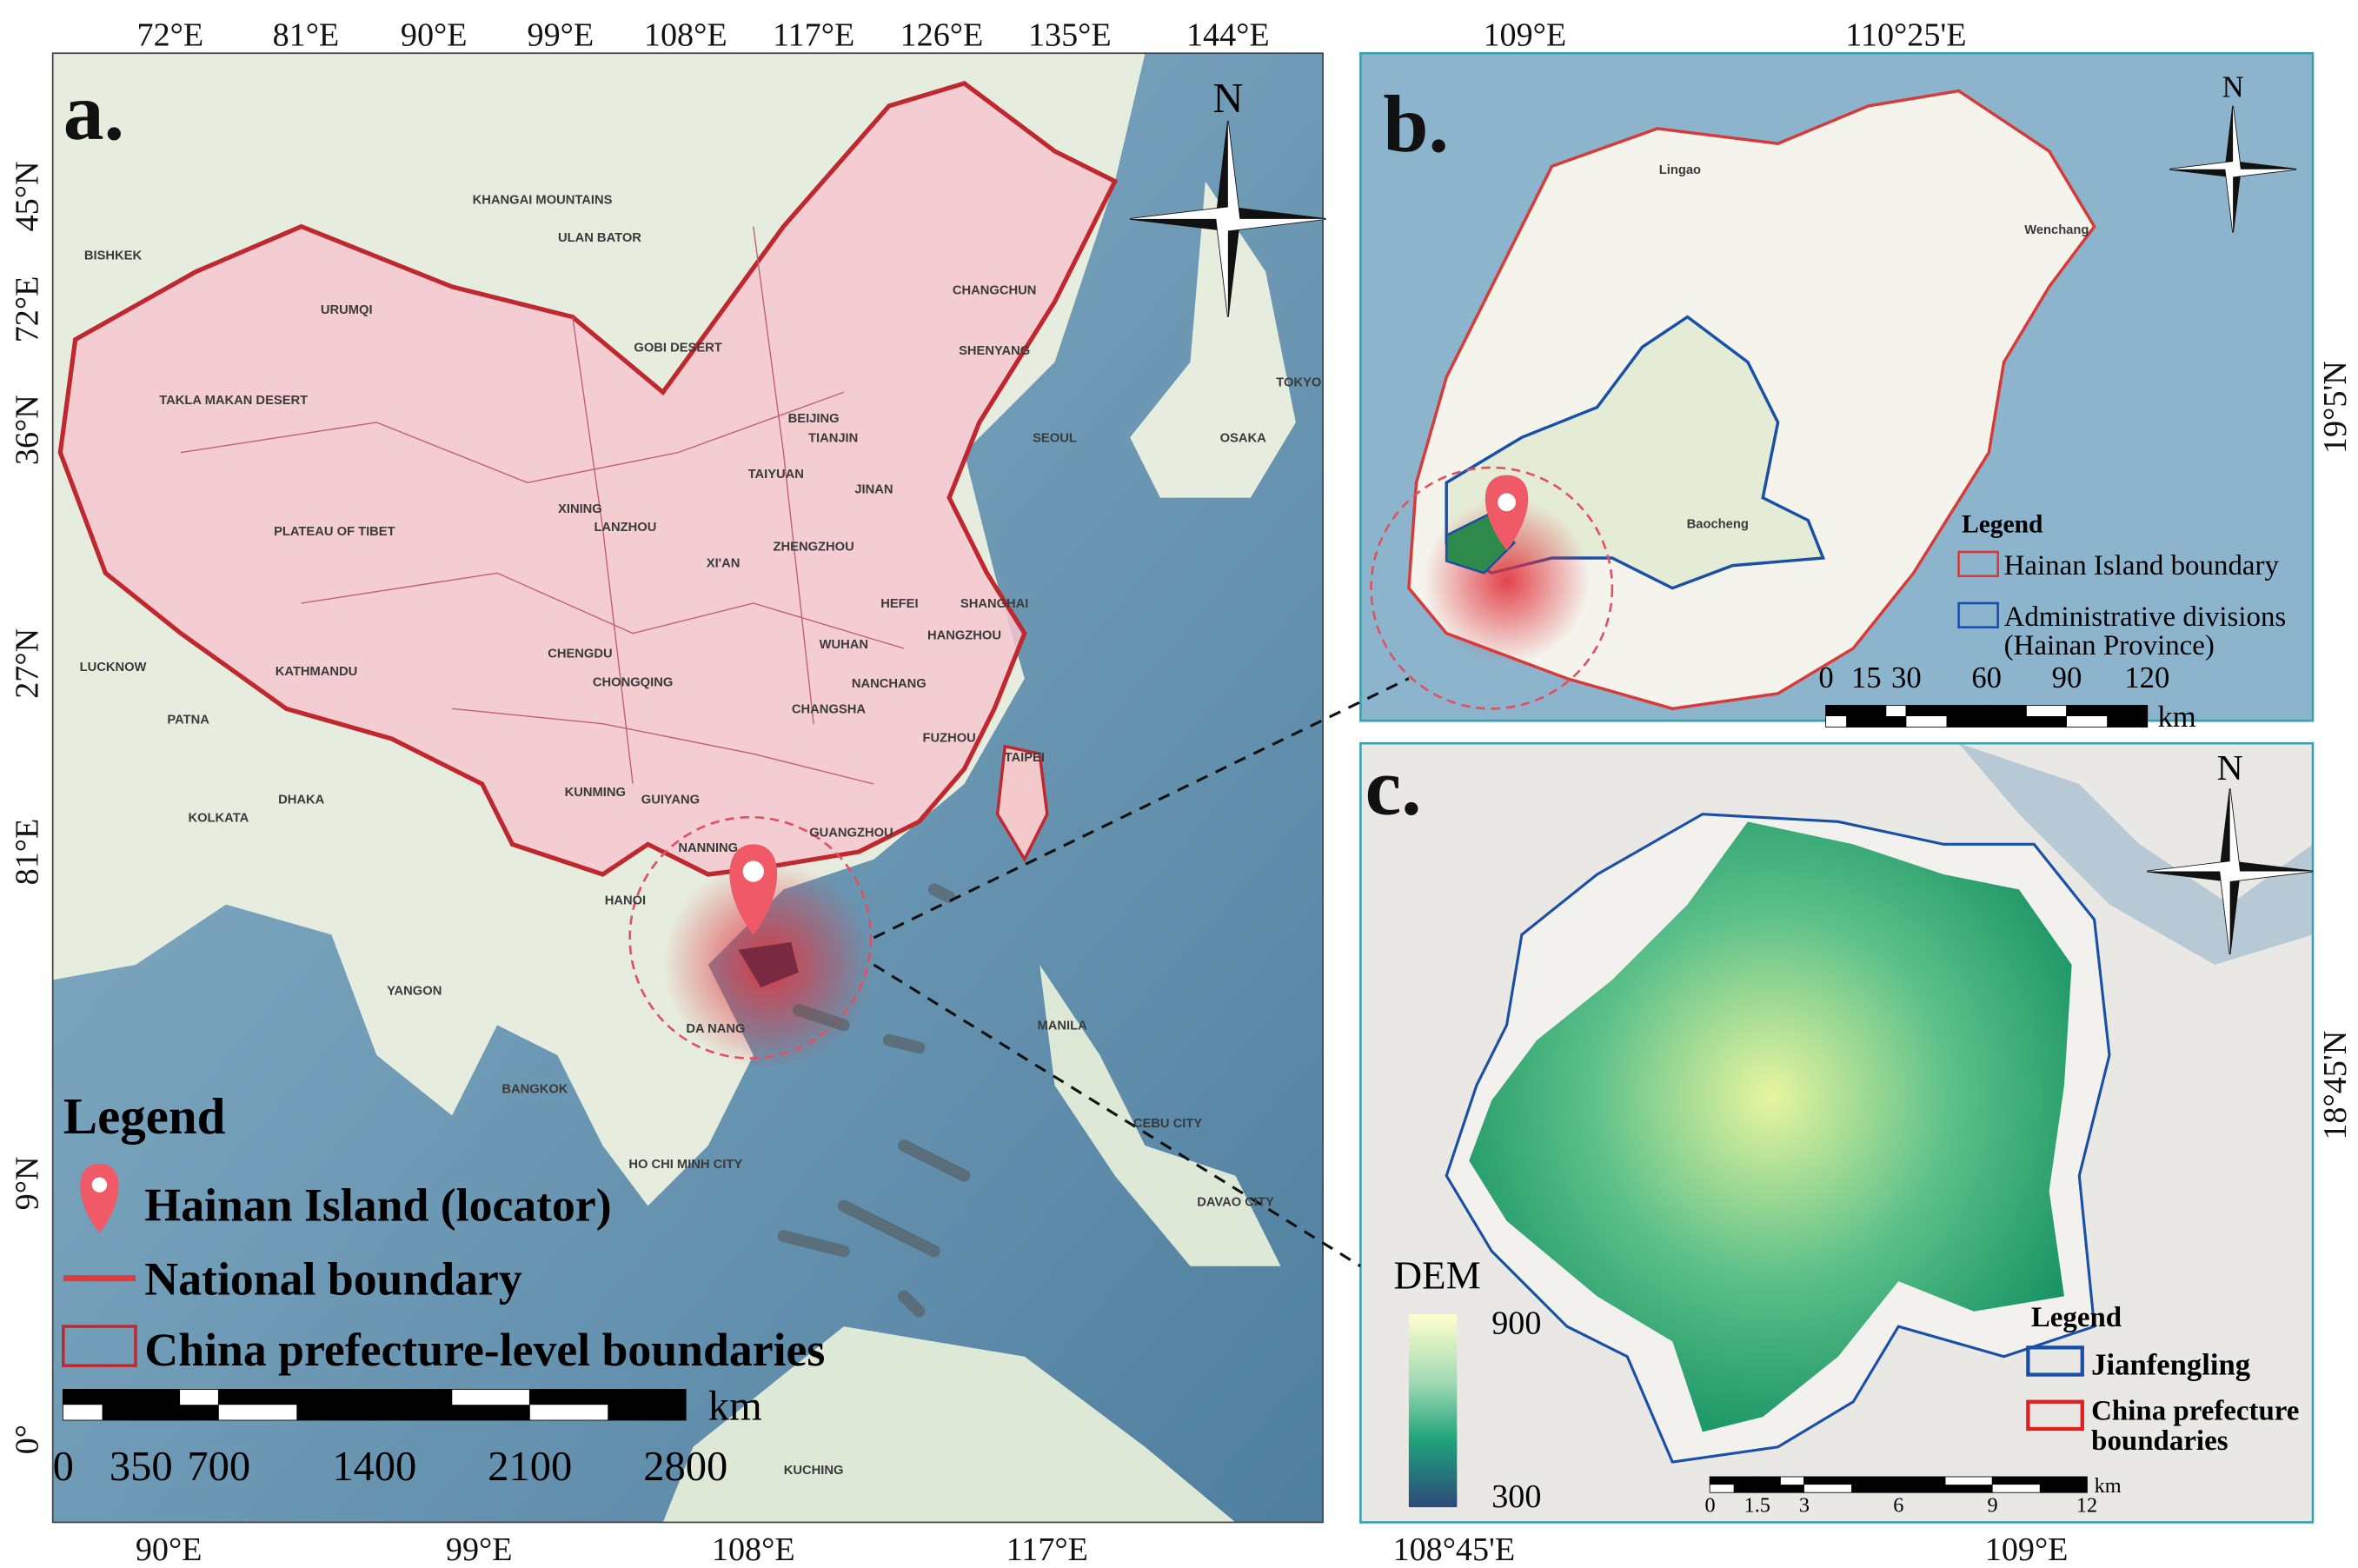 Image resolution: width=2358 pixels, height=1568 pixels. I want to click on coordinate-label: 0°, so click(27, 1439).